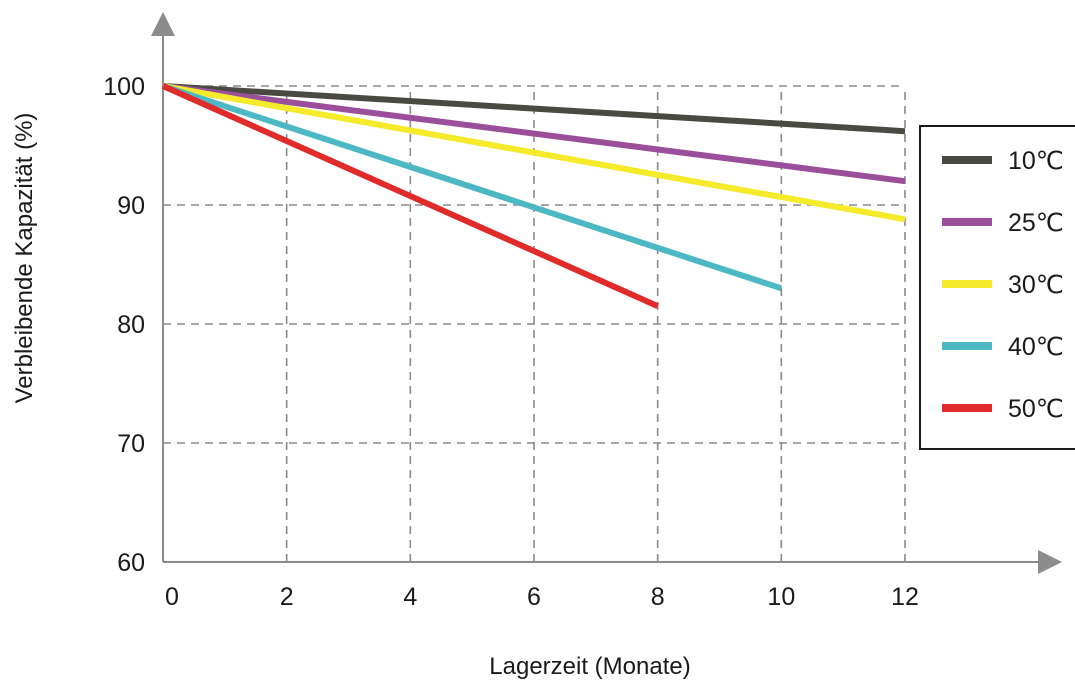 The image size is (1075, 688). I want to click on x-tick-label: 4, so click(410, 597).